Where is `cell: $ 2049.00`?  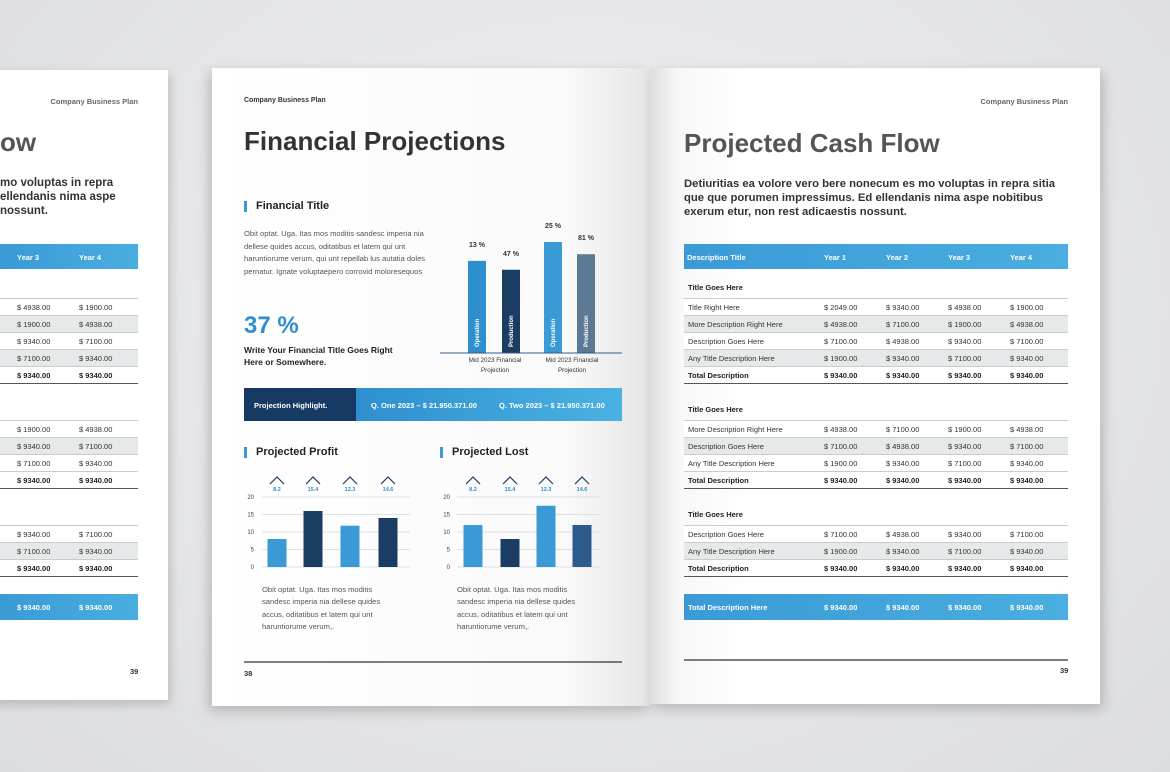 cell: $ 2049.00 is located at coordinates (841, 307).